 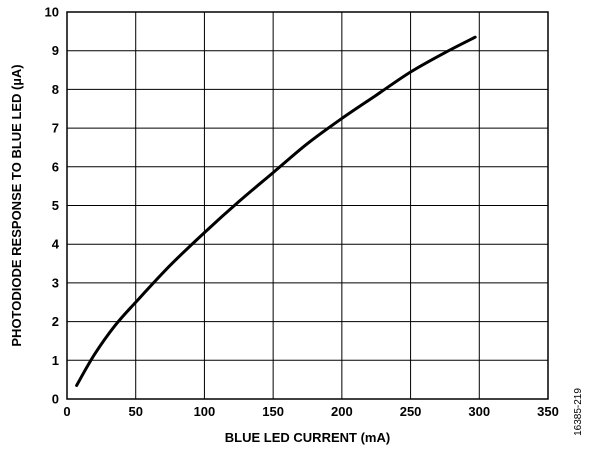 What do you see at coordinates (342, 411) in the screenshot?
I see `x-tick-label: 200` at bounding box center [342, 411].